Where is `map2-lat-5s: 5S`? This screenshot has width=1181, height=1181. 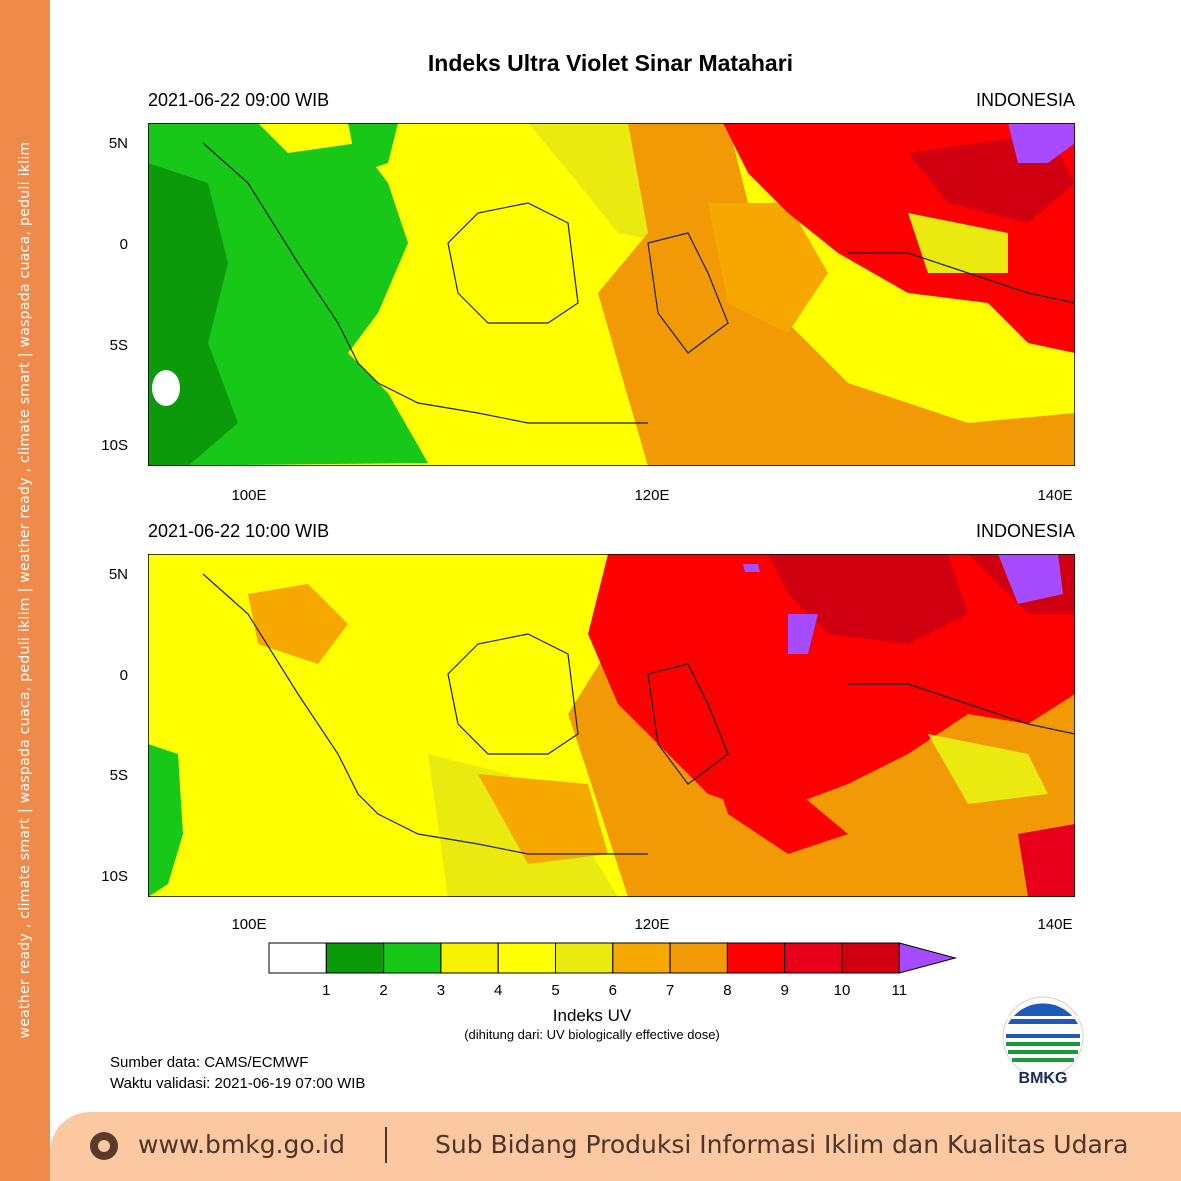 map2-lat-5s: 5S is located at coordinates (118, 775).